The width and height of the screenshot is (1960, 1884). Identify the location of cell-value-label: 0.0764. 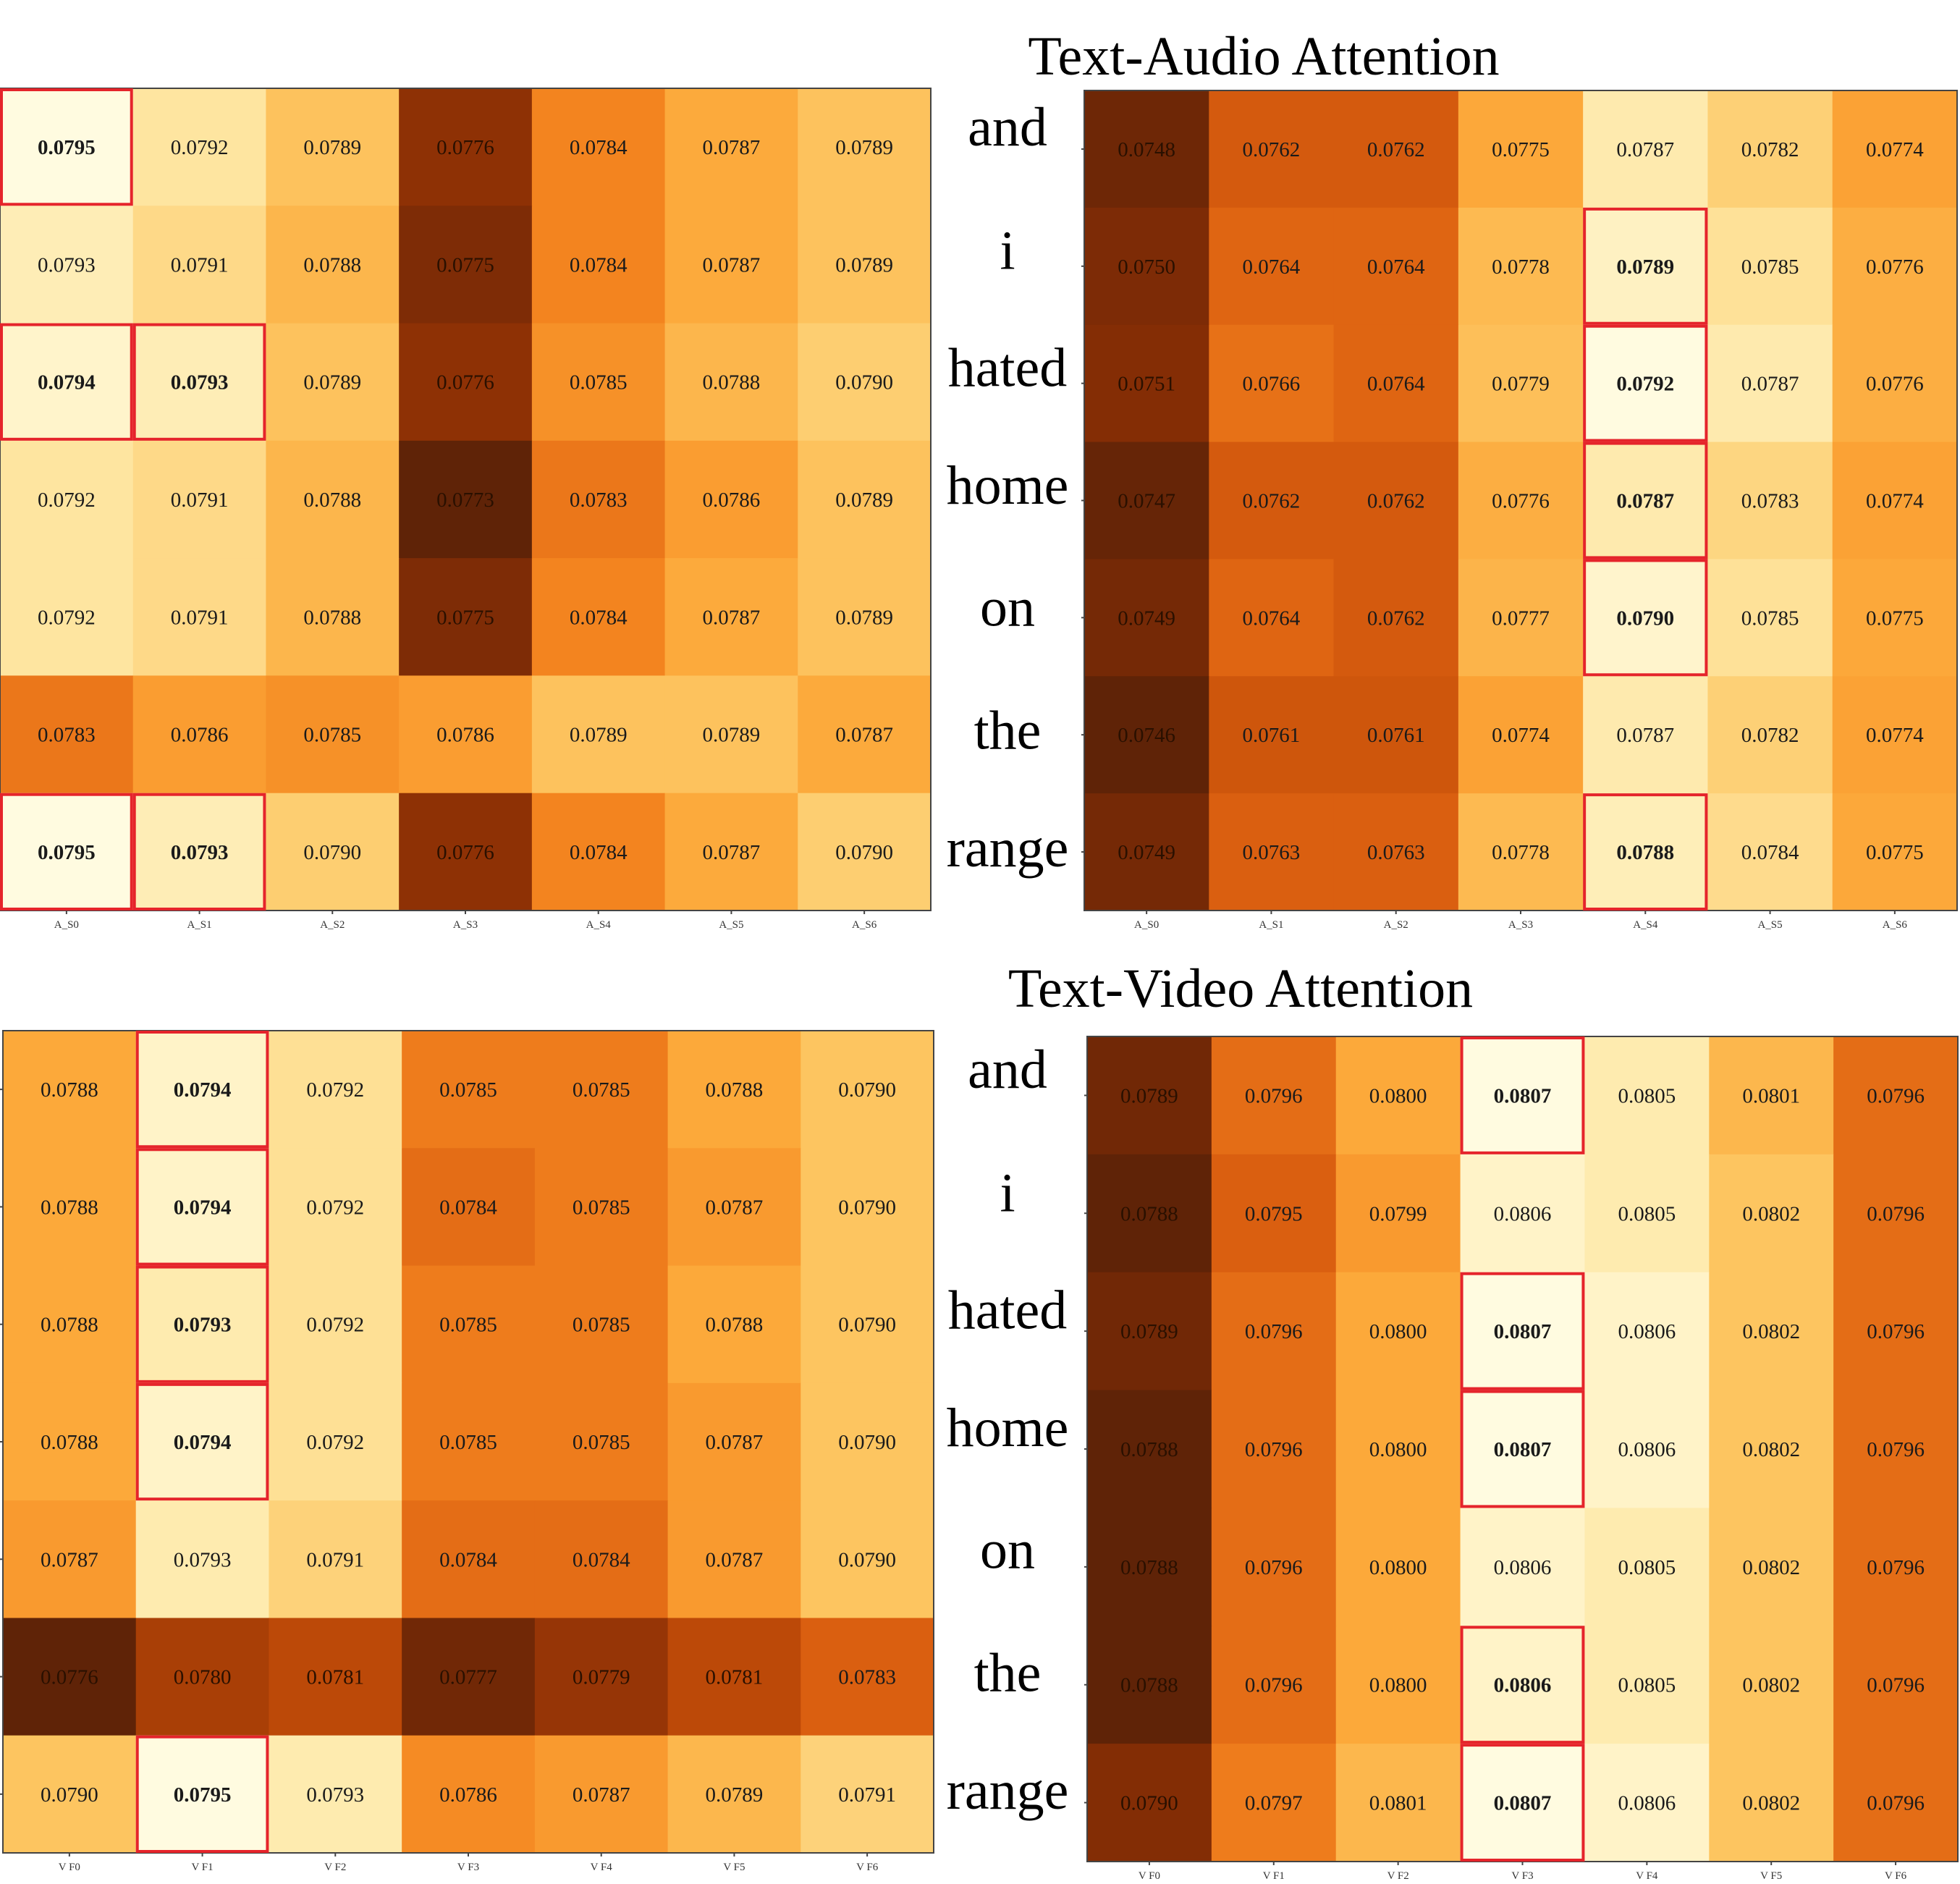
(1272, 267).